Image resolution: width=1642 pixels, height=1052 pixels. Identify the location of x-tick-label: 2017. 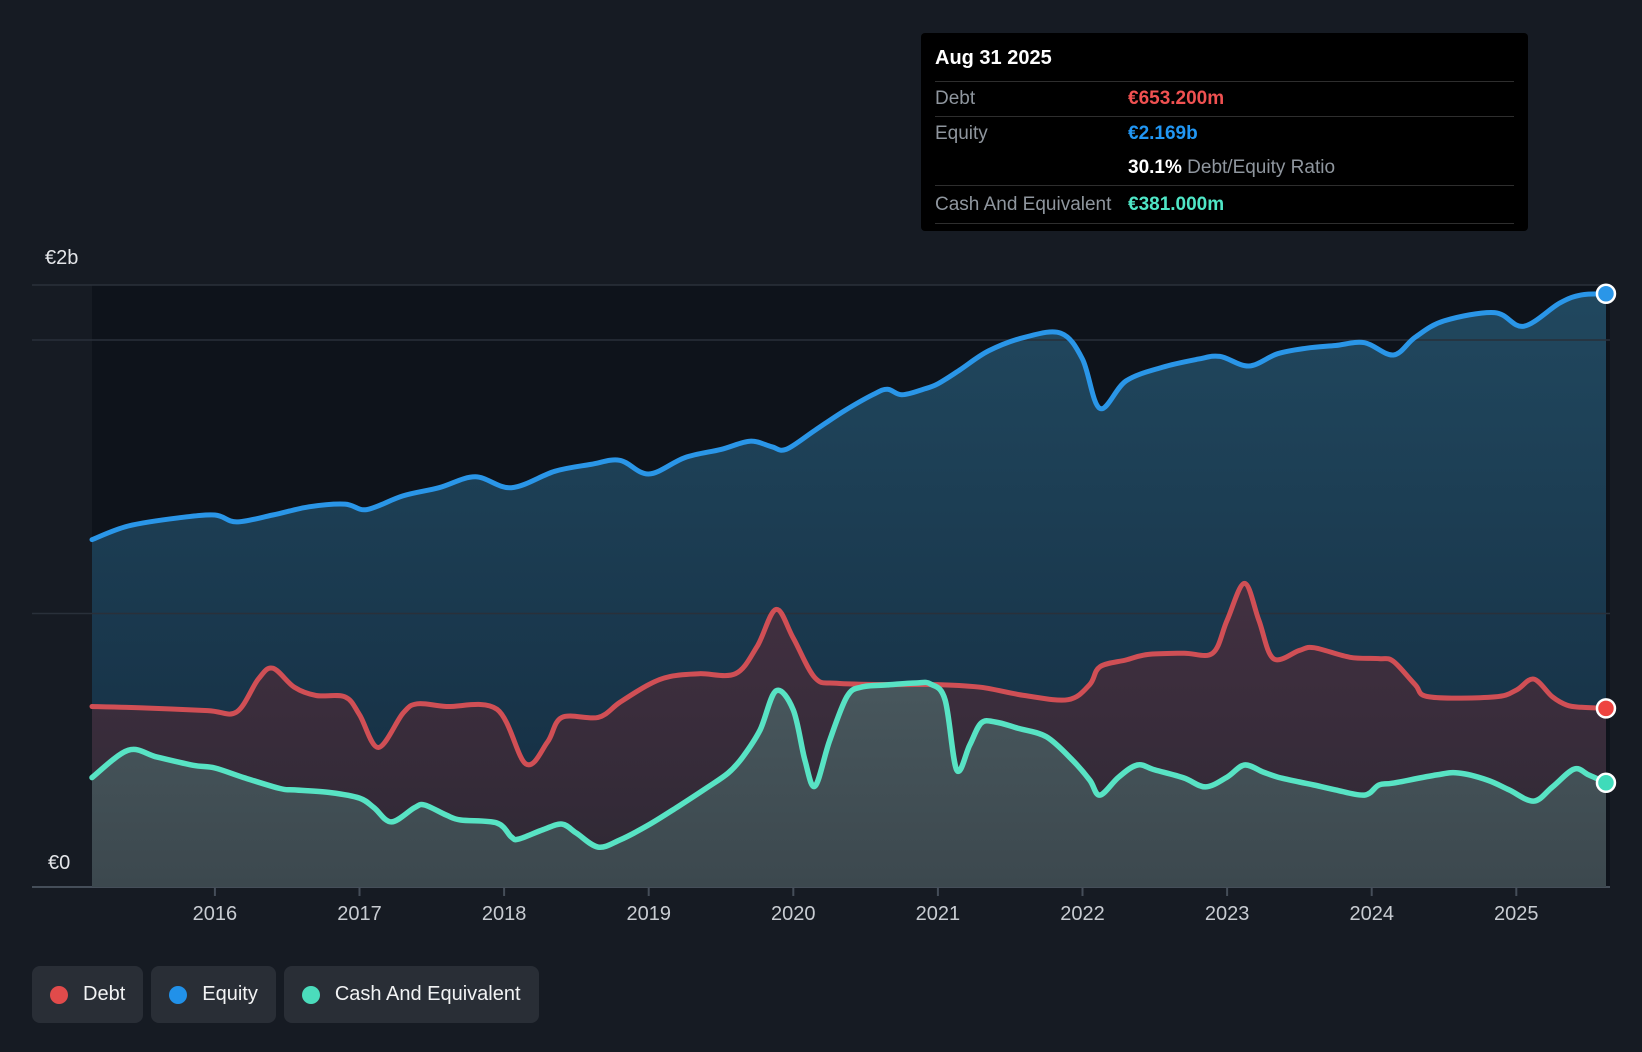
(359, 914).